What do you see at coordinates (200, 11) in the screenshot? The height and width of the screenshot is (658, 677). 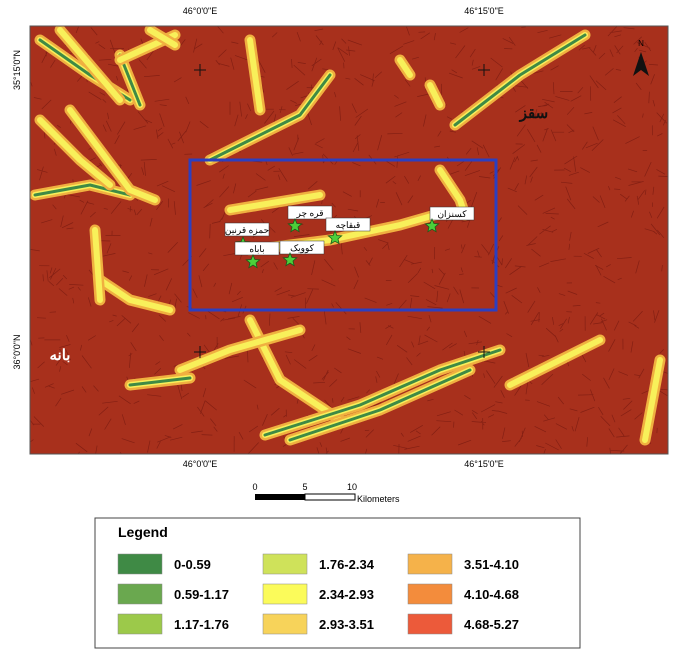 I see `top-coordinate: 46°0'0"E` at bounding box center [200, 11].